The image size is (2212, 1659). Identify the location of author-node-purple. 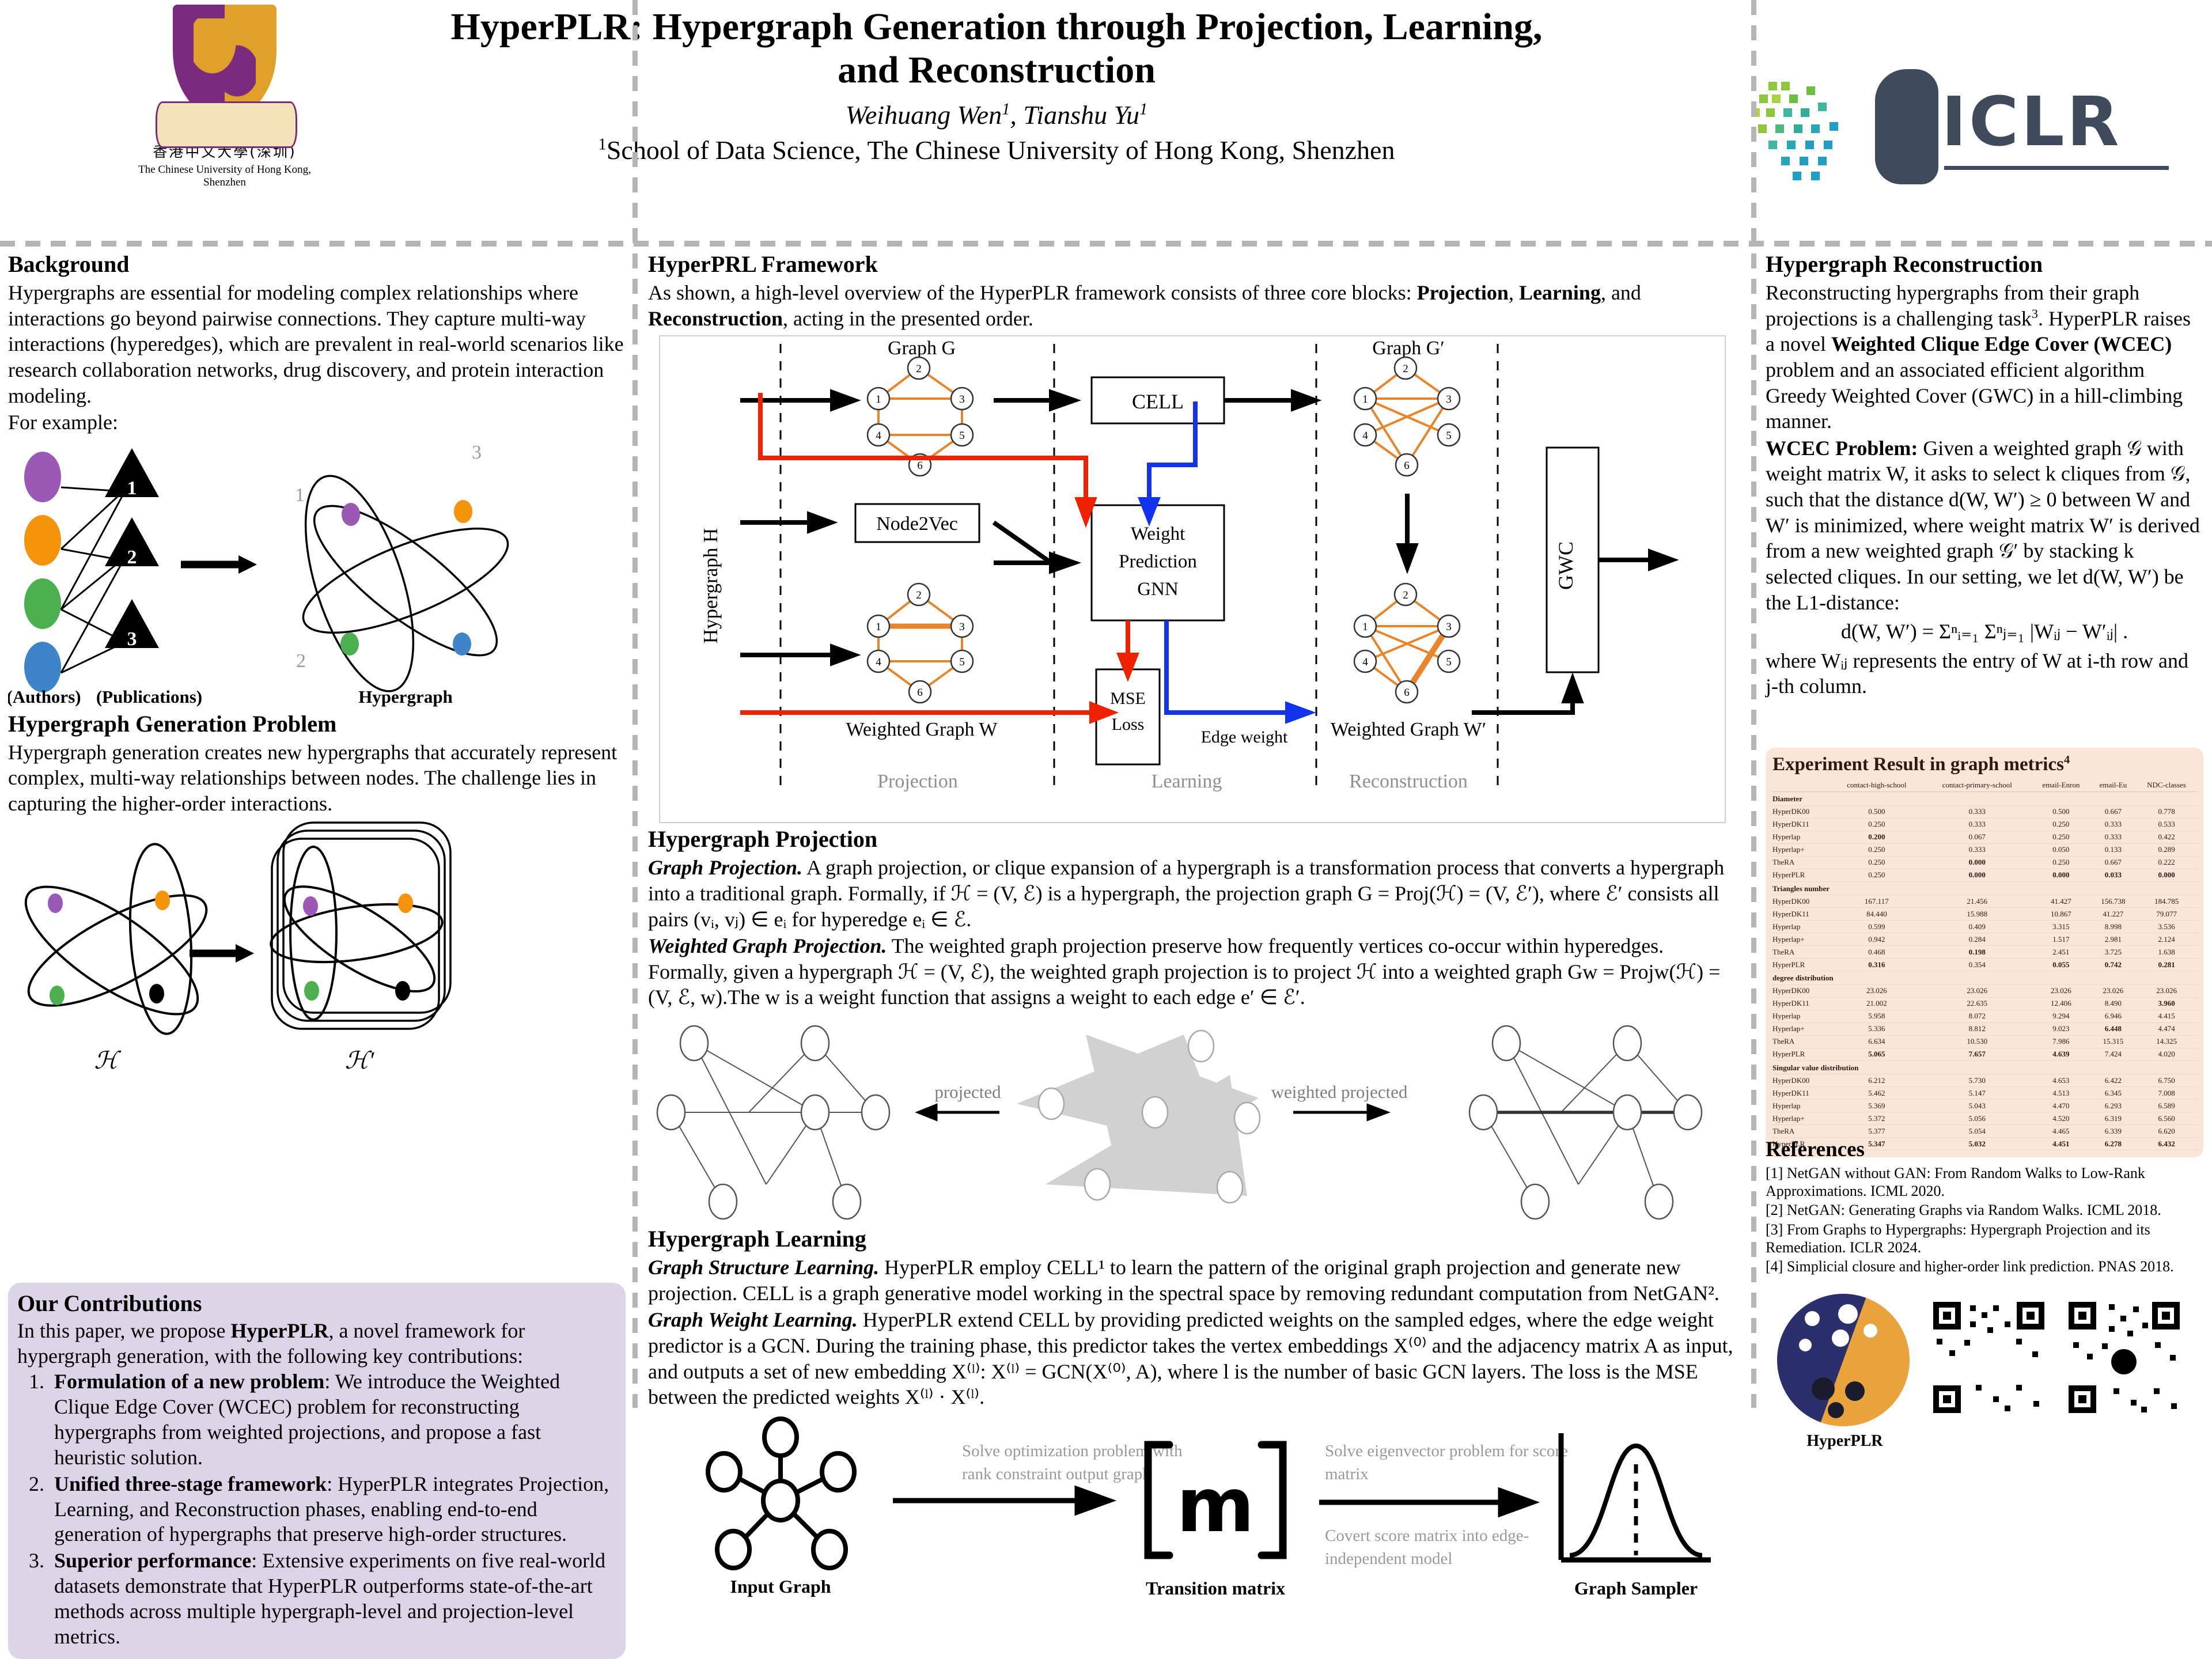
(42, 476).